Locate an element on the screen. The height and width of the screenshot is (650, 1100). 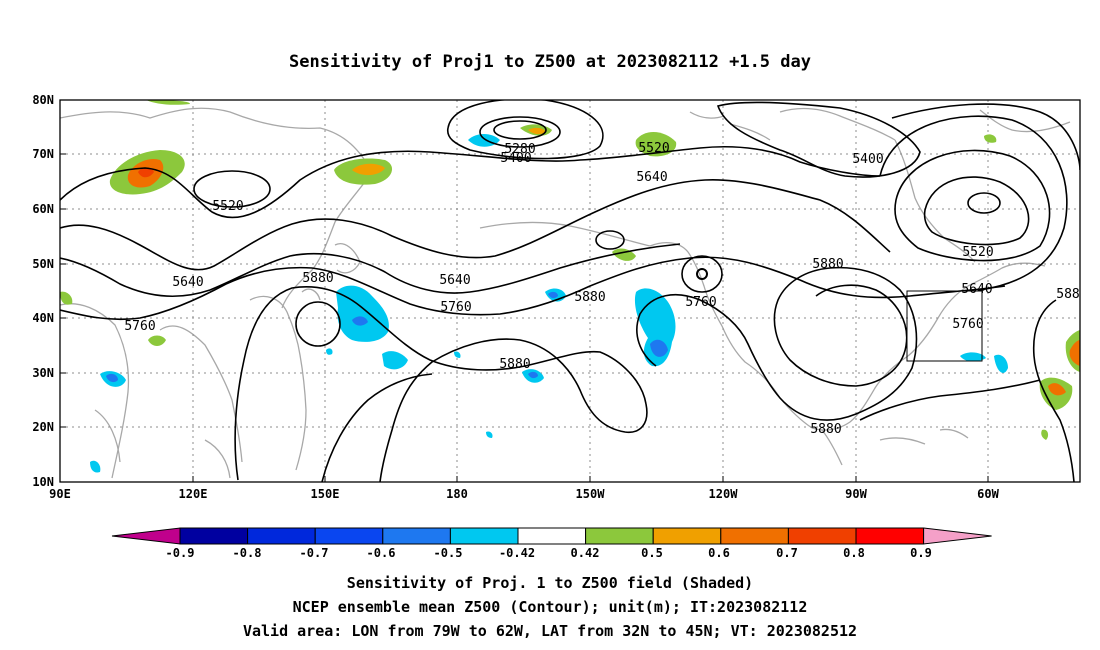
colorbar-label: -0.8 is located at coordinates (247, 553).